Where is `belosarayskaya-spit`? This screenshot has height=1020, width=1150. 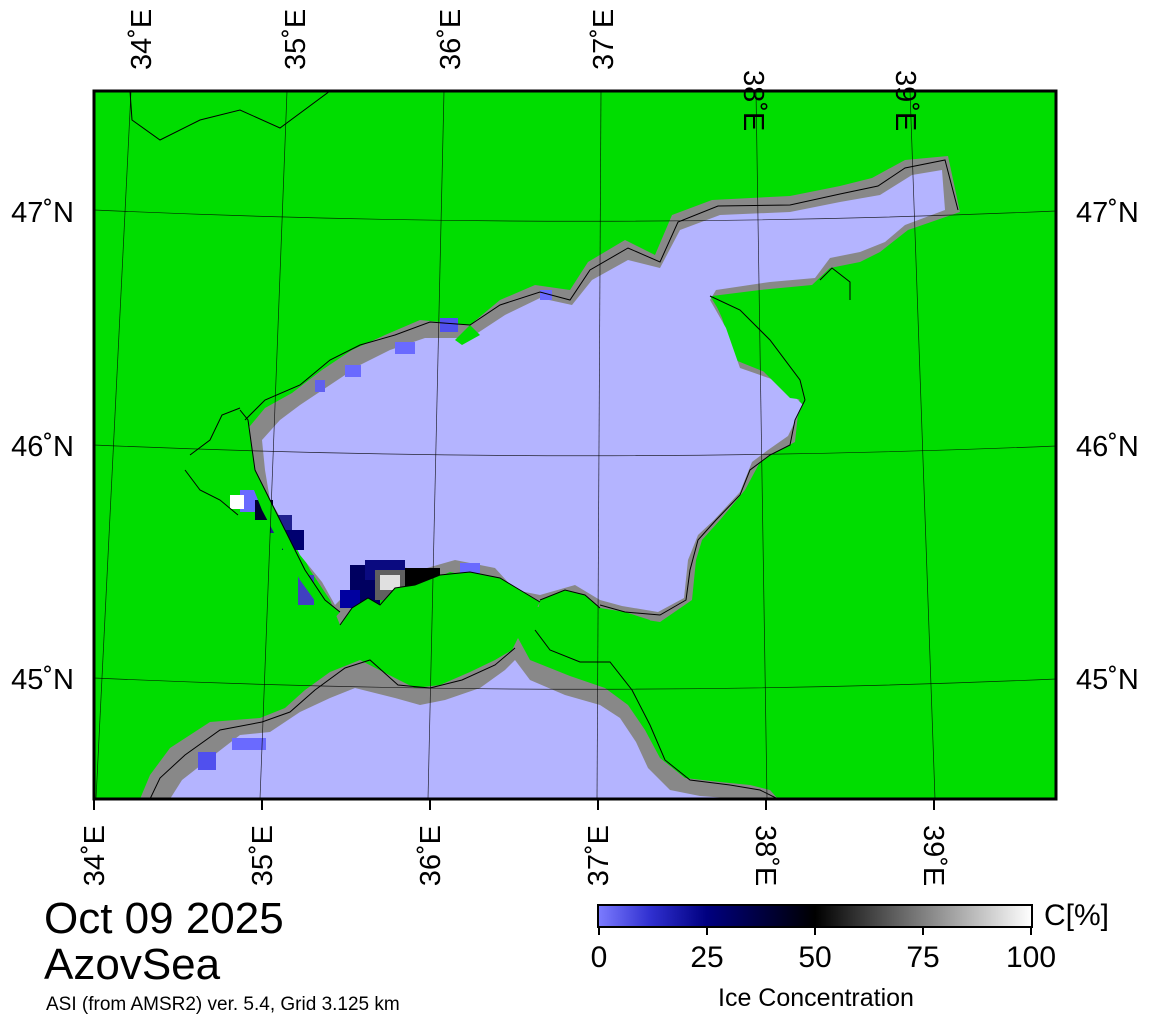
belosarayskaya-spit is located at coordinates (835, 284).